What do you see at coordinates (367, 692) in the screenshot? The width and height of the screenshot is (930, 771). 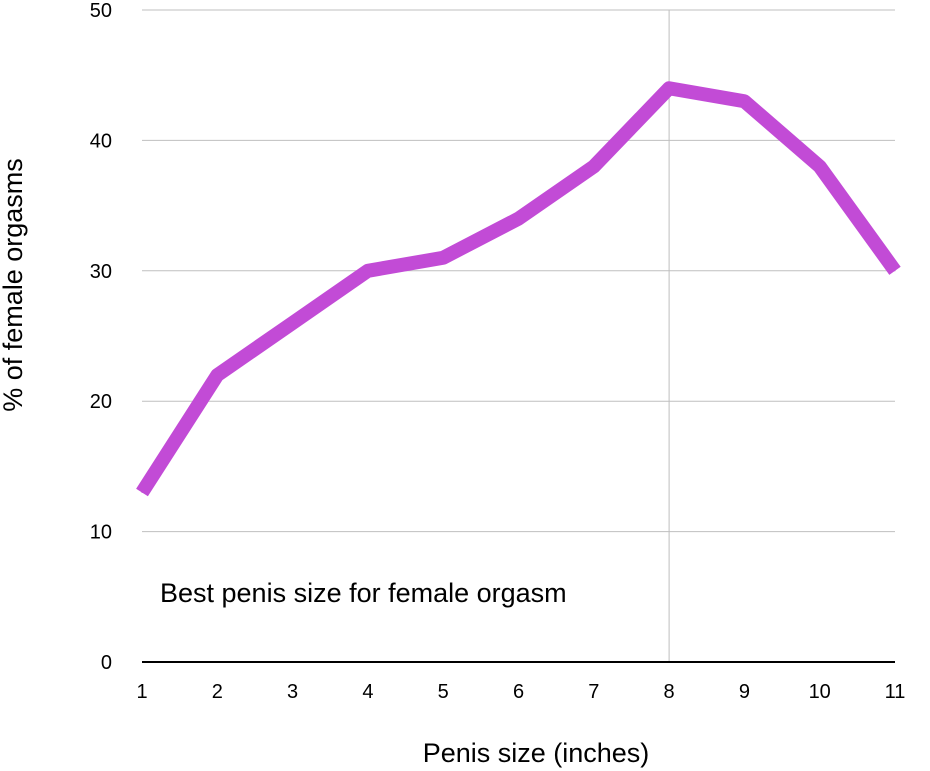 I see `x-tick-label: 4` at bounding box center [367, 692].